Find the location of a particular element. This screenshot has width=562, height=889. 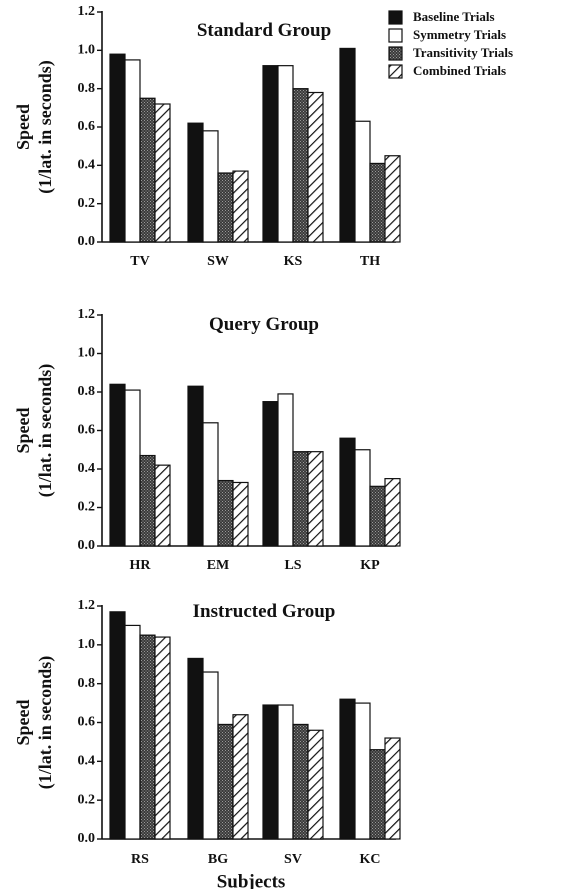

x-category-label: BG is located at coordinates (218, 859).